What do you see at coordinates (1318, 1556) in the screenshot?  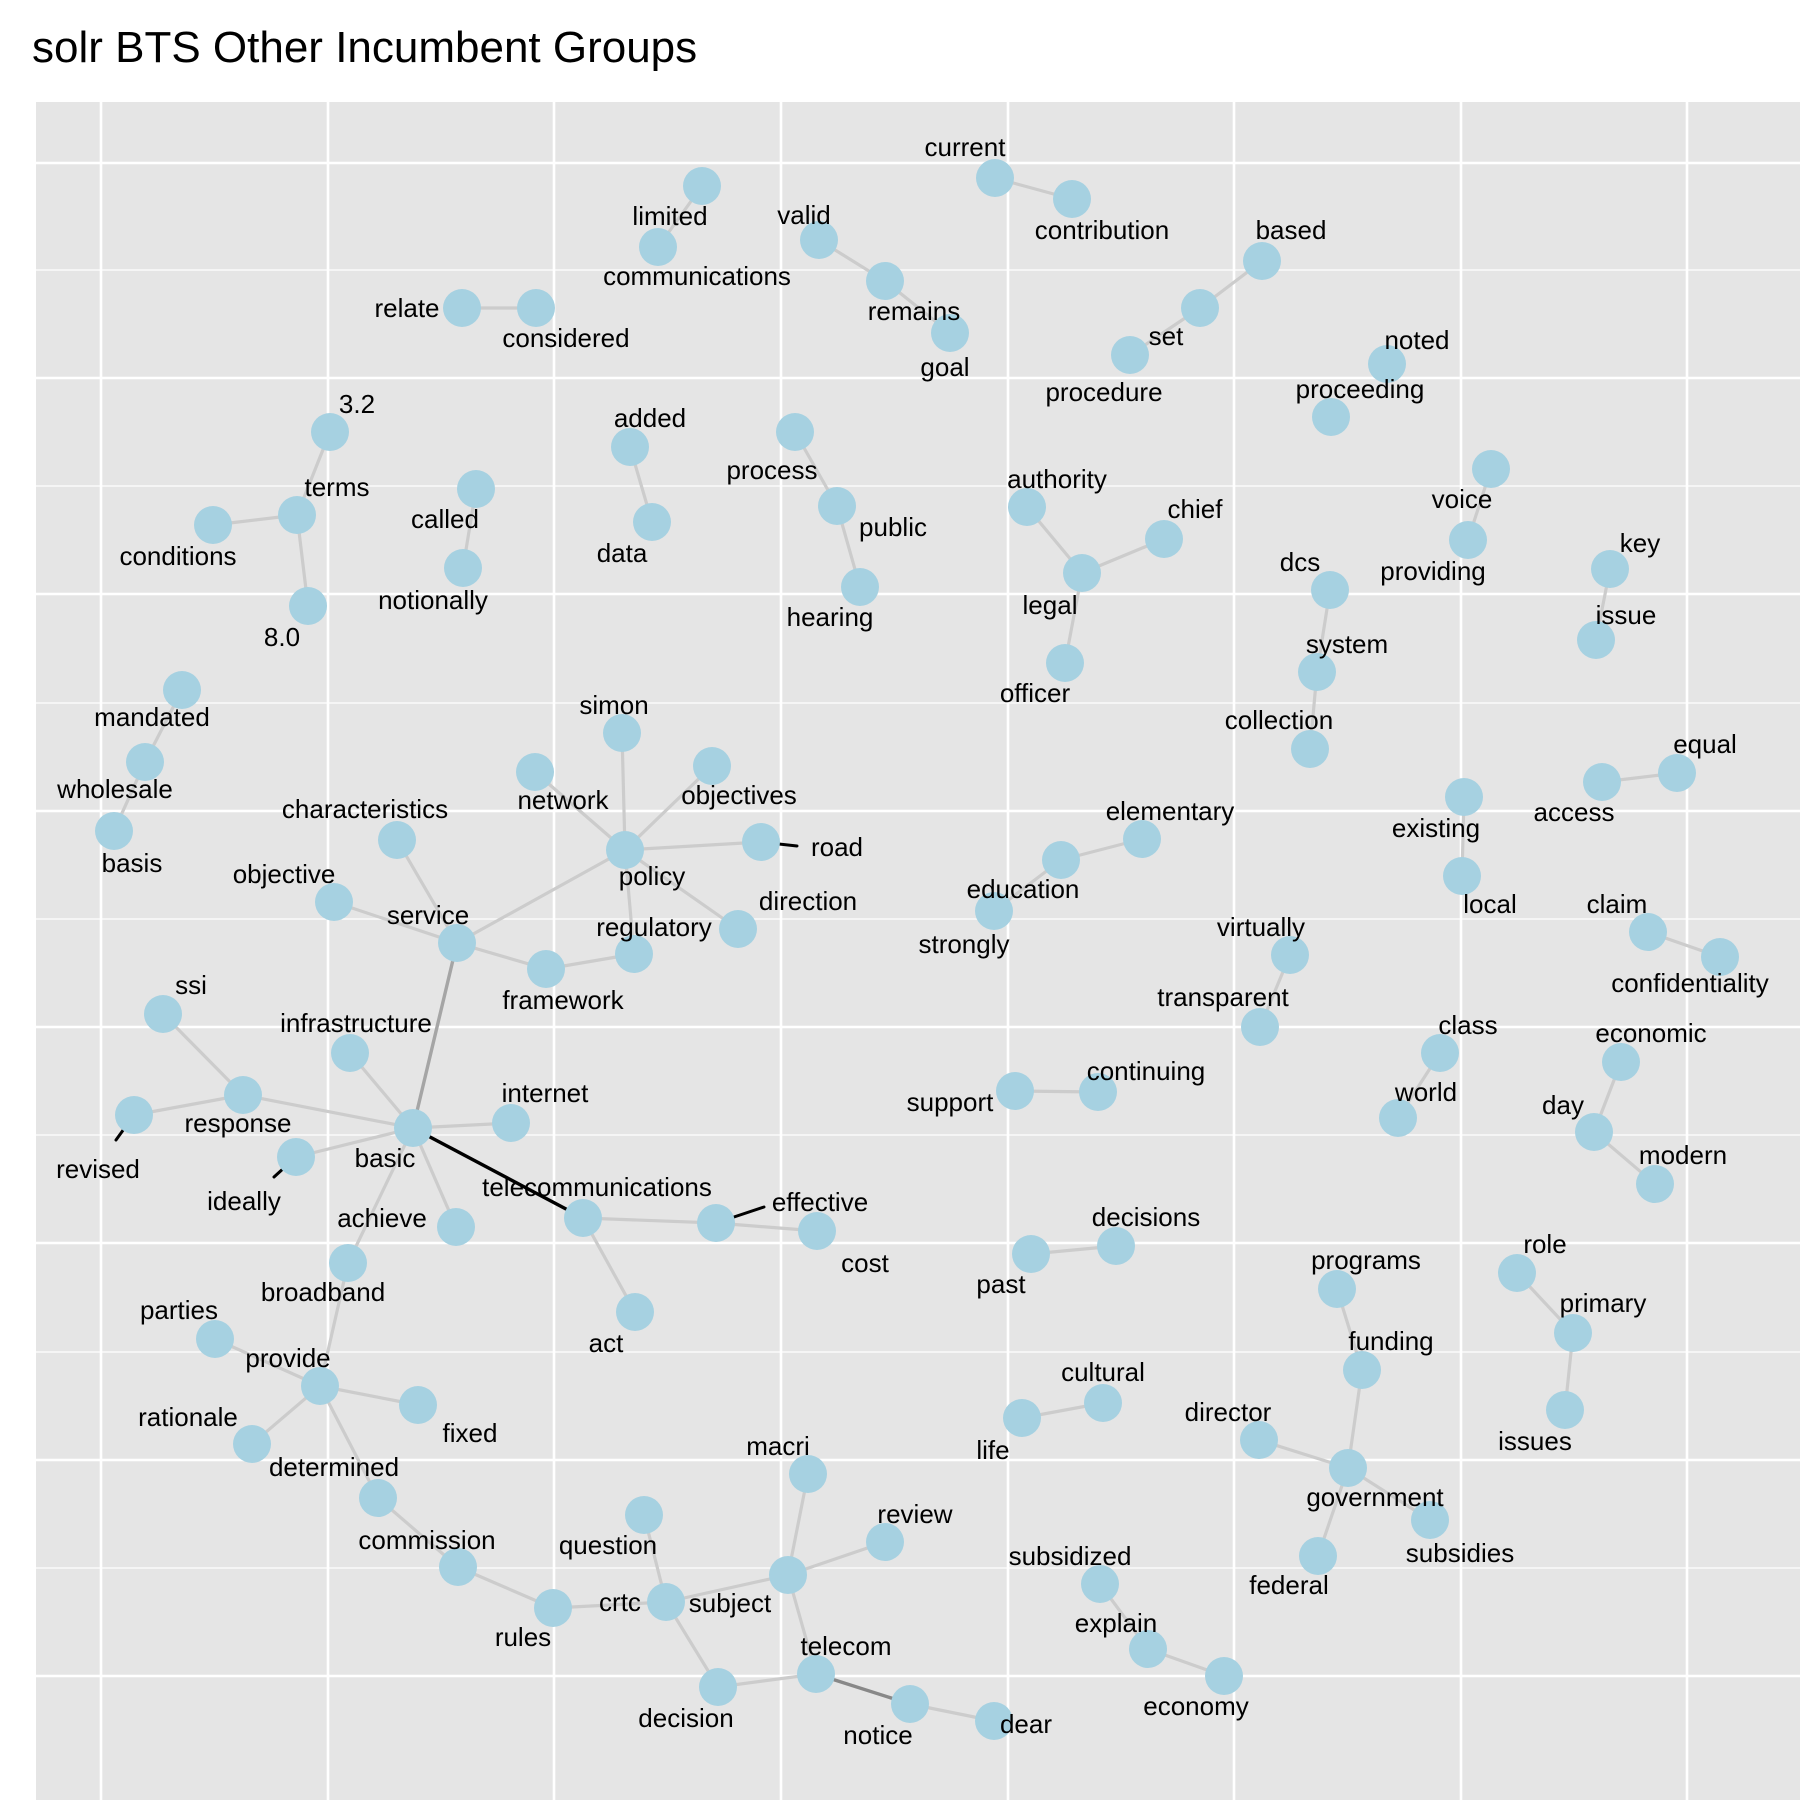 I see `node-federal` at bounding box center [1318, 1556].